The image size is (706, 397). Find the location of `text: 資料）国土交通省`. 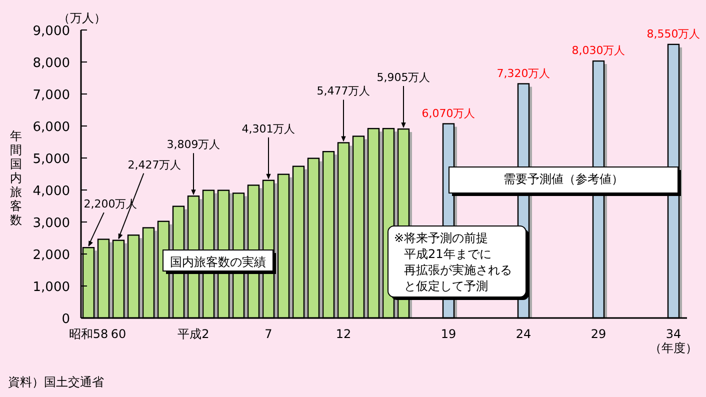

text: 資料）国土交通省 is located at coordinates (56, 382).